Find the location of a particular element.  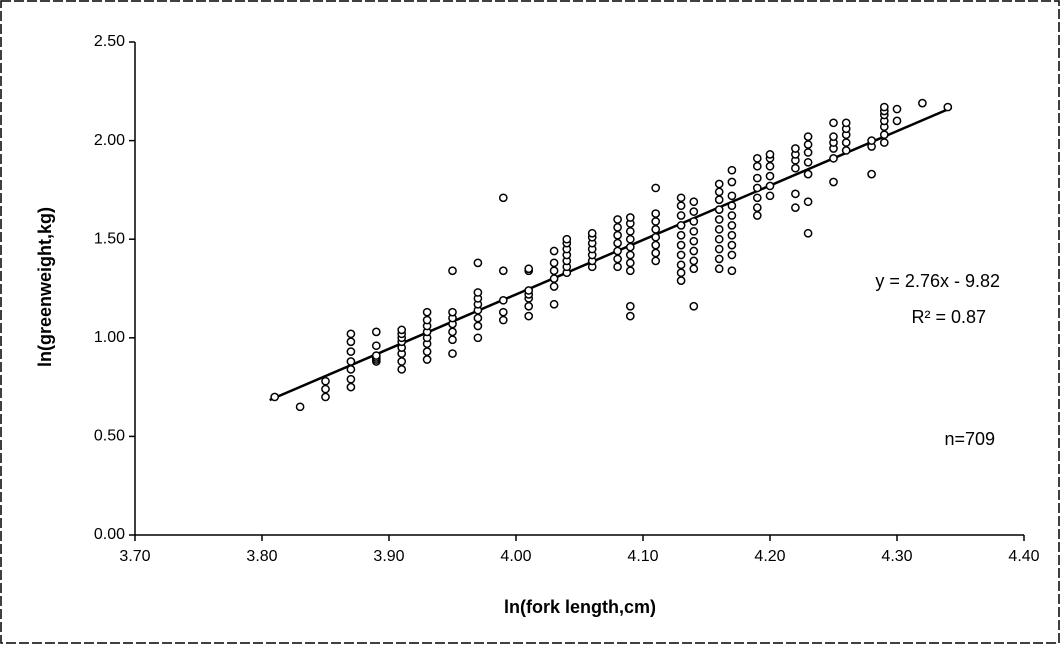

y-axis-title: ln(greenweight,kg) is located at coordinates (45, 287).